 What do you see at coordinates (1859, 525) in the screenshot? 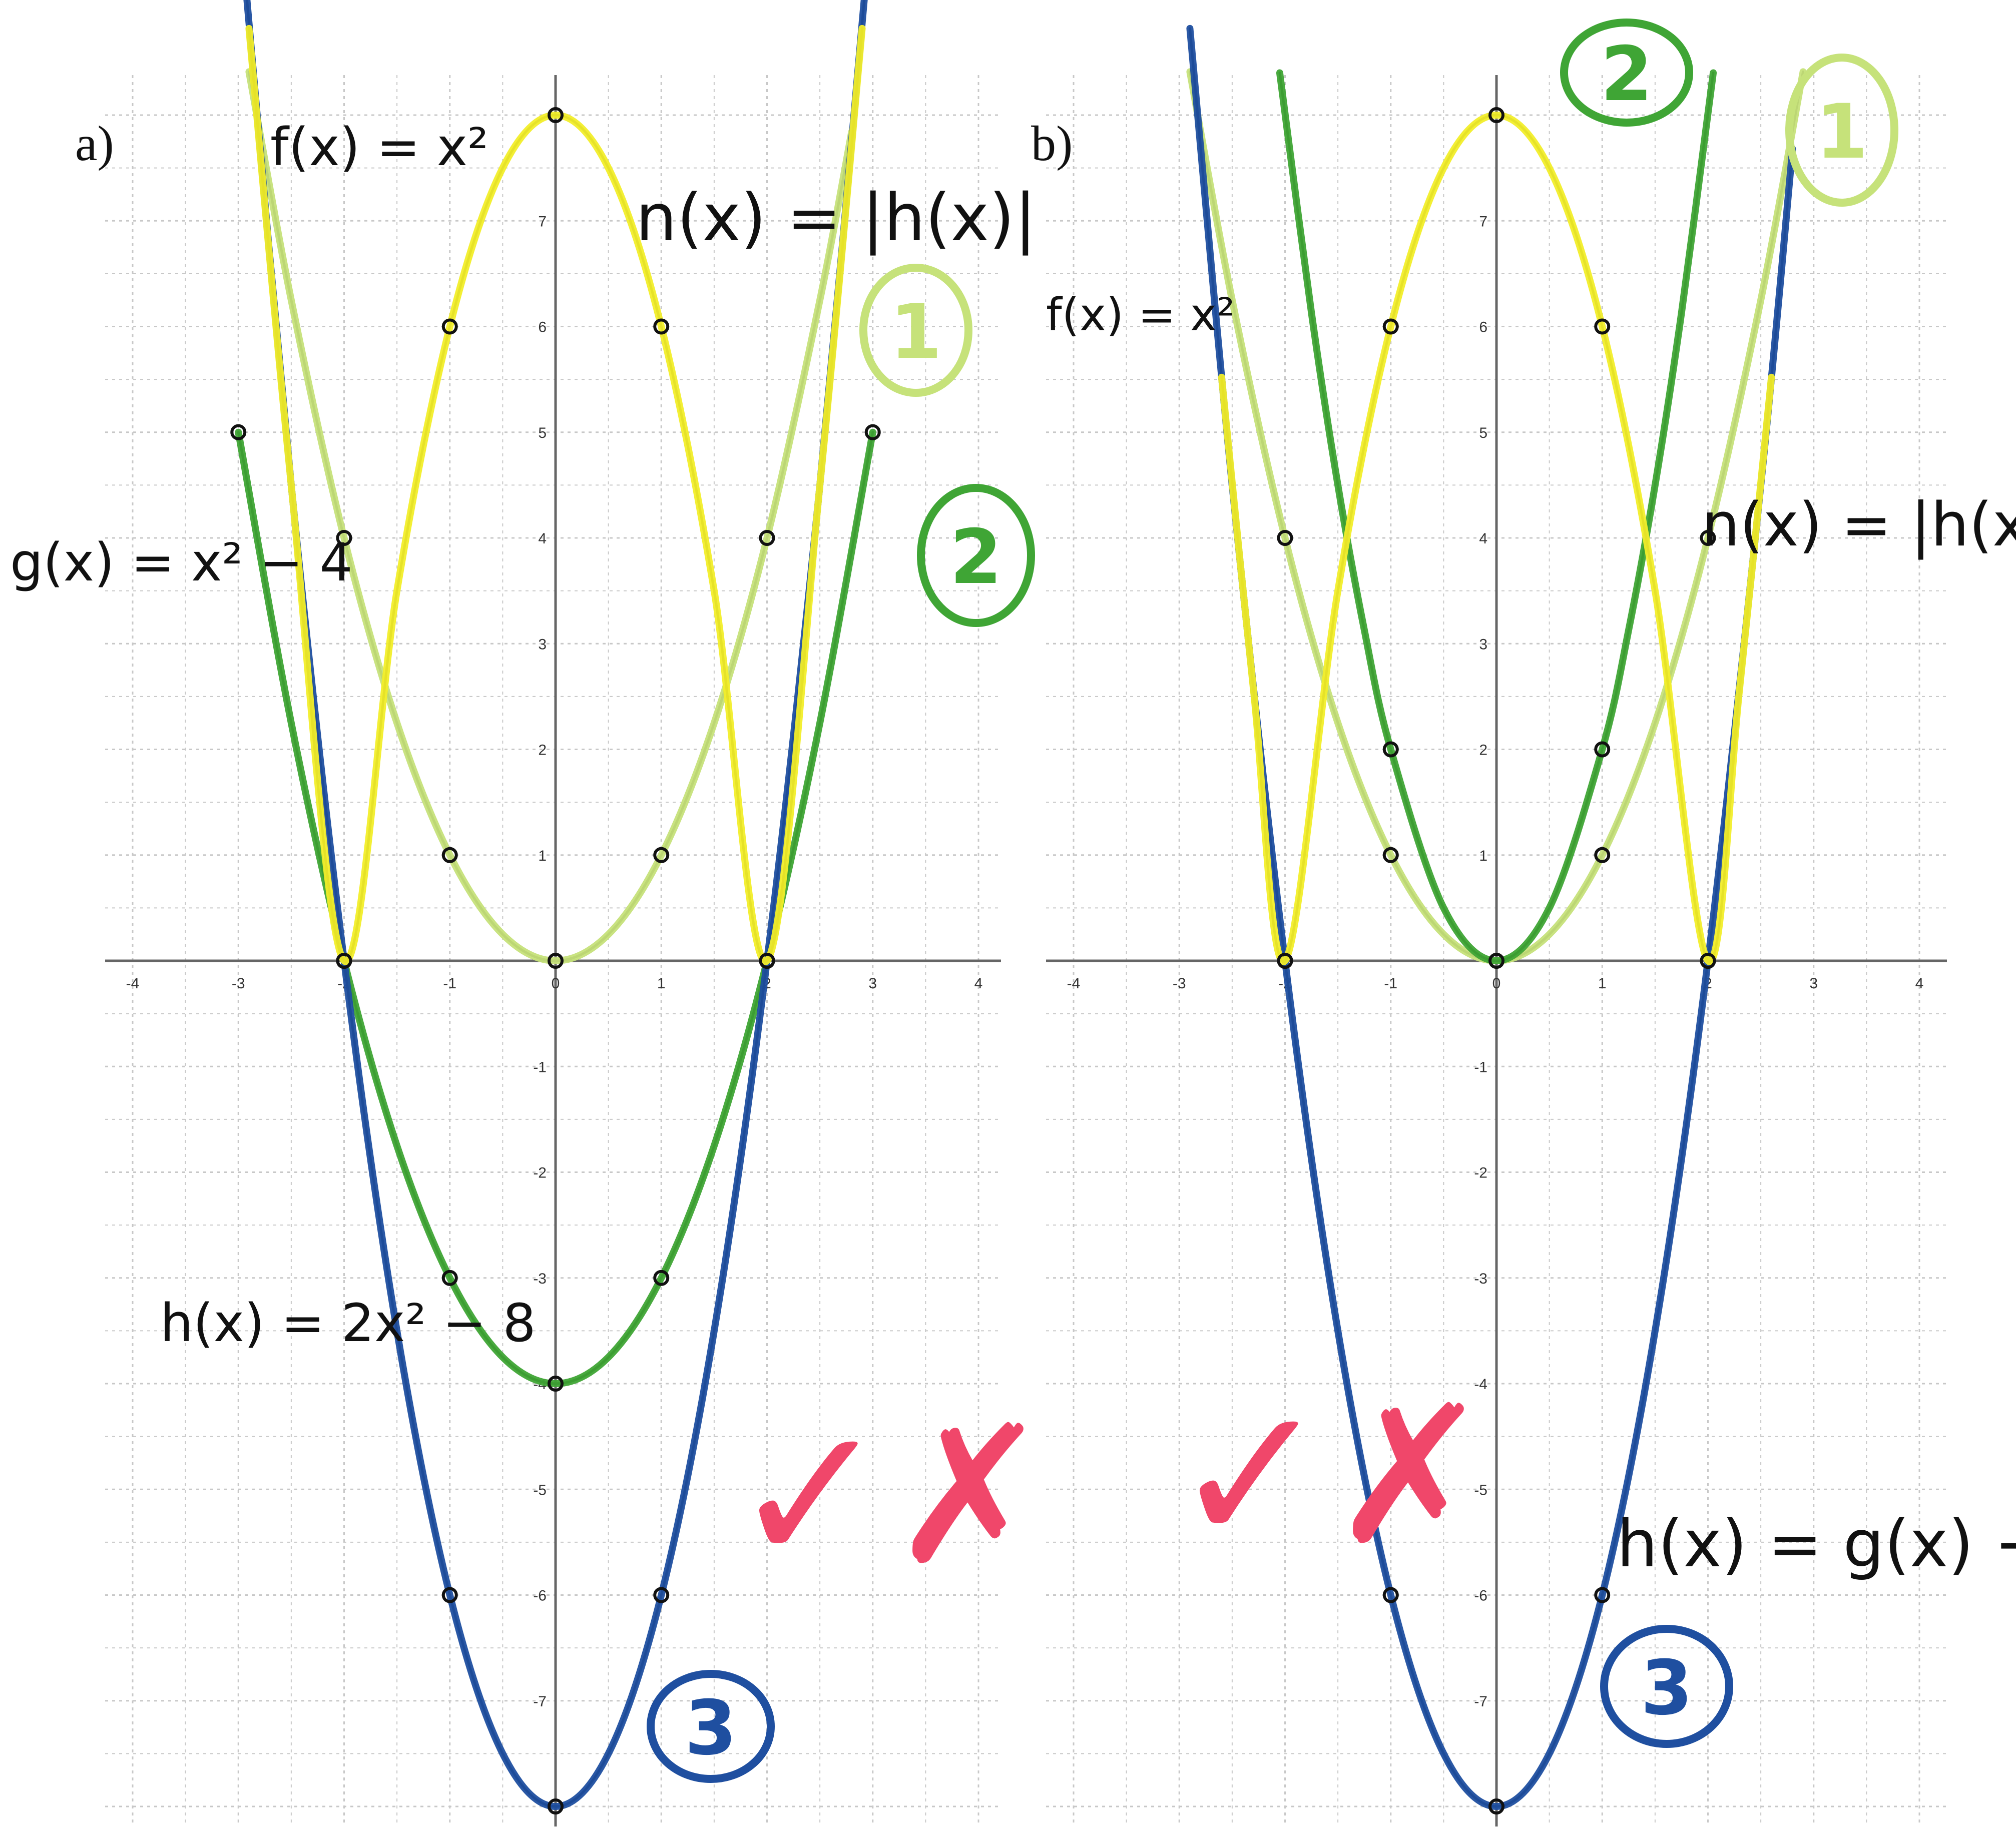
I see `label-b-n: n(x) = |h(x)|` at bounding box center [1859, 525].